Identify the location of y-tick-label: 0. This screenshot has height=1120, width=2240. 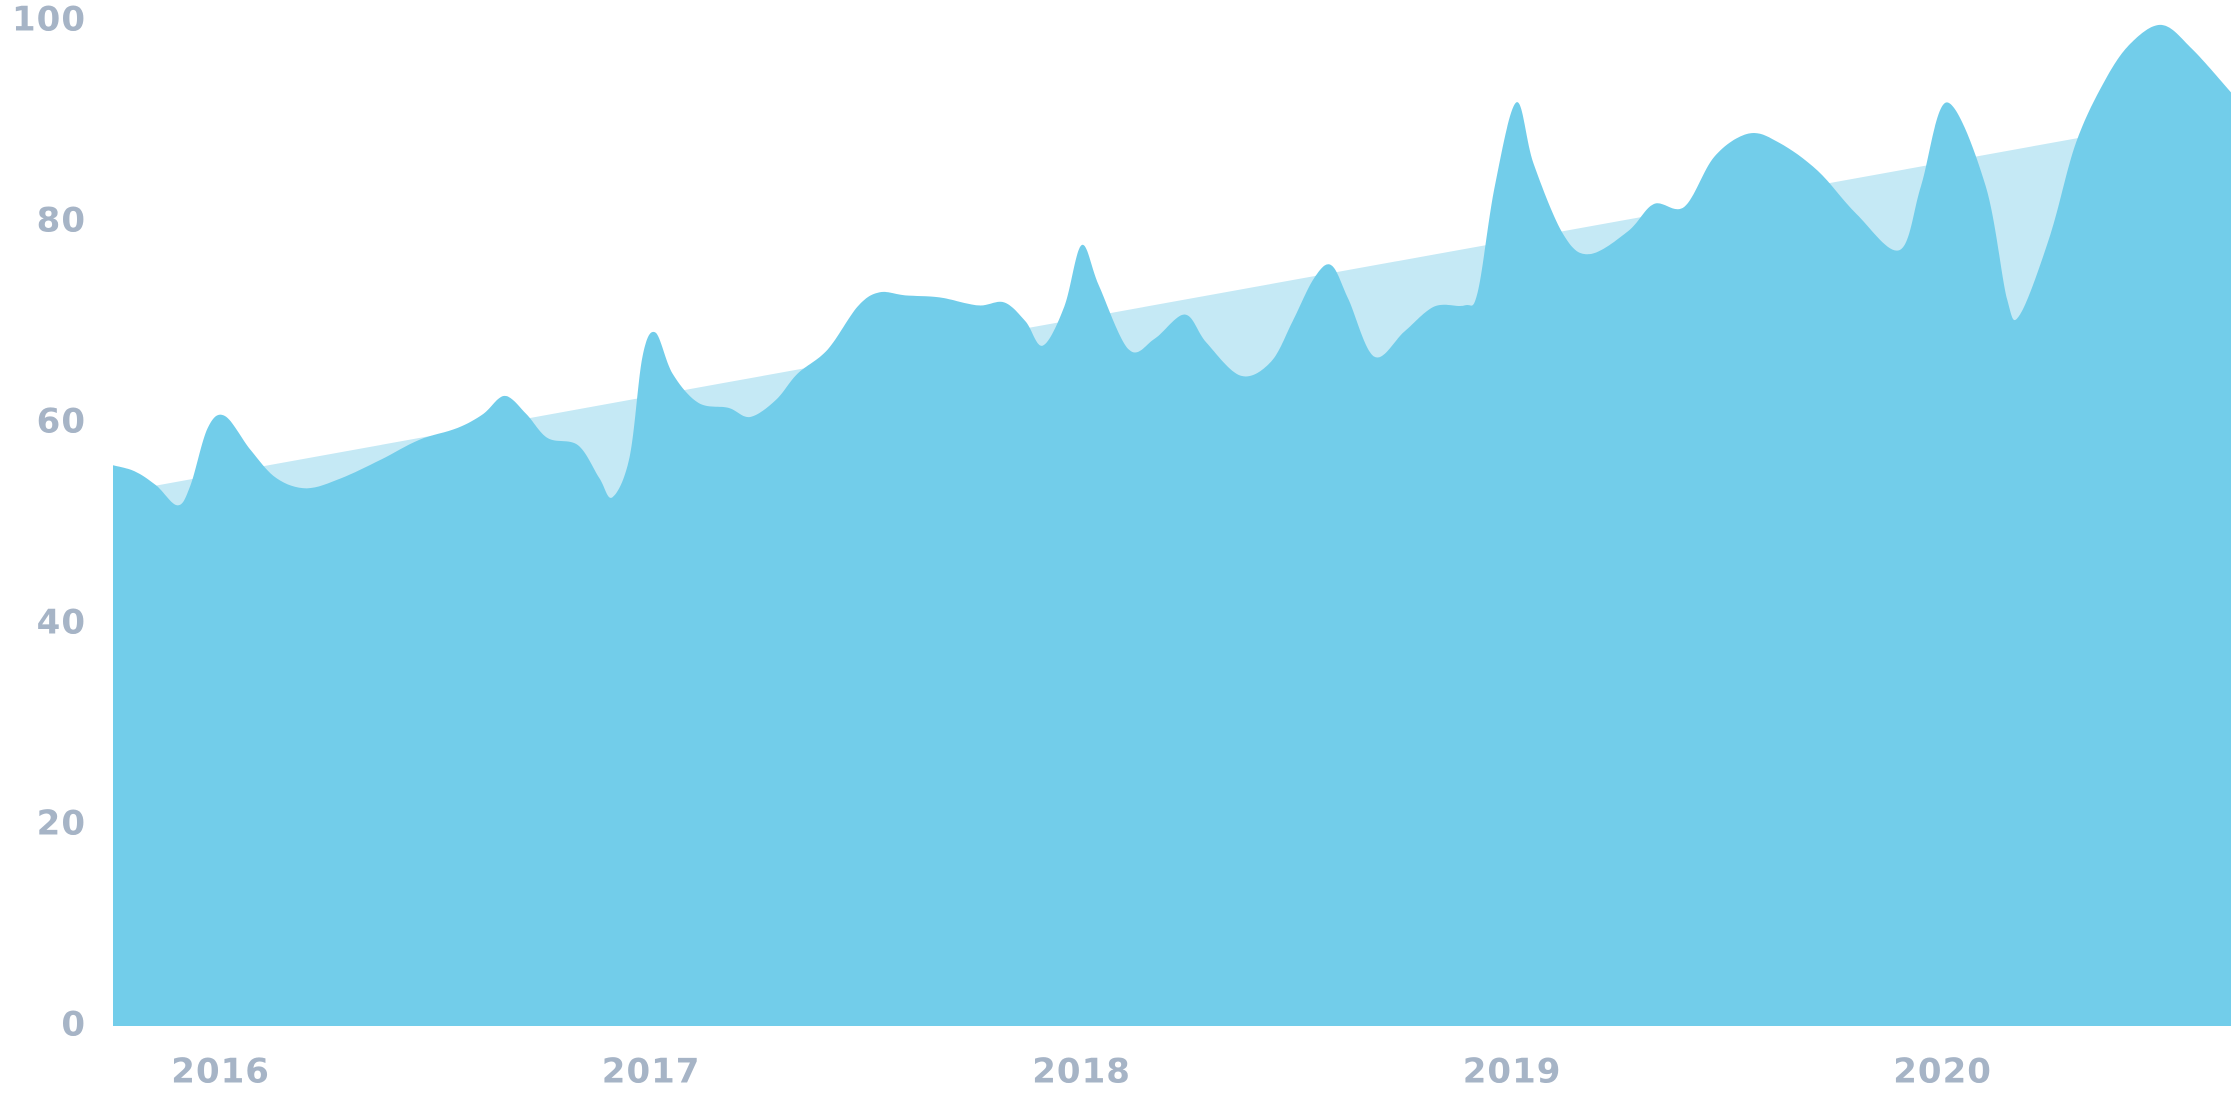
(73, 1025).